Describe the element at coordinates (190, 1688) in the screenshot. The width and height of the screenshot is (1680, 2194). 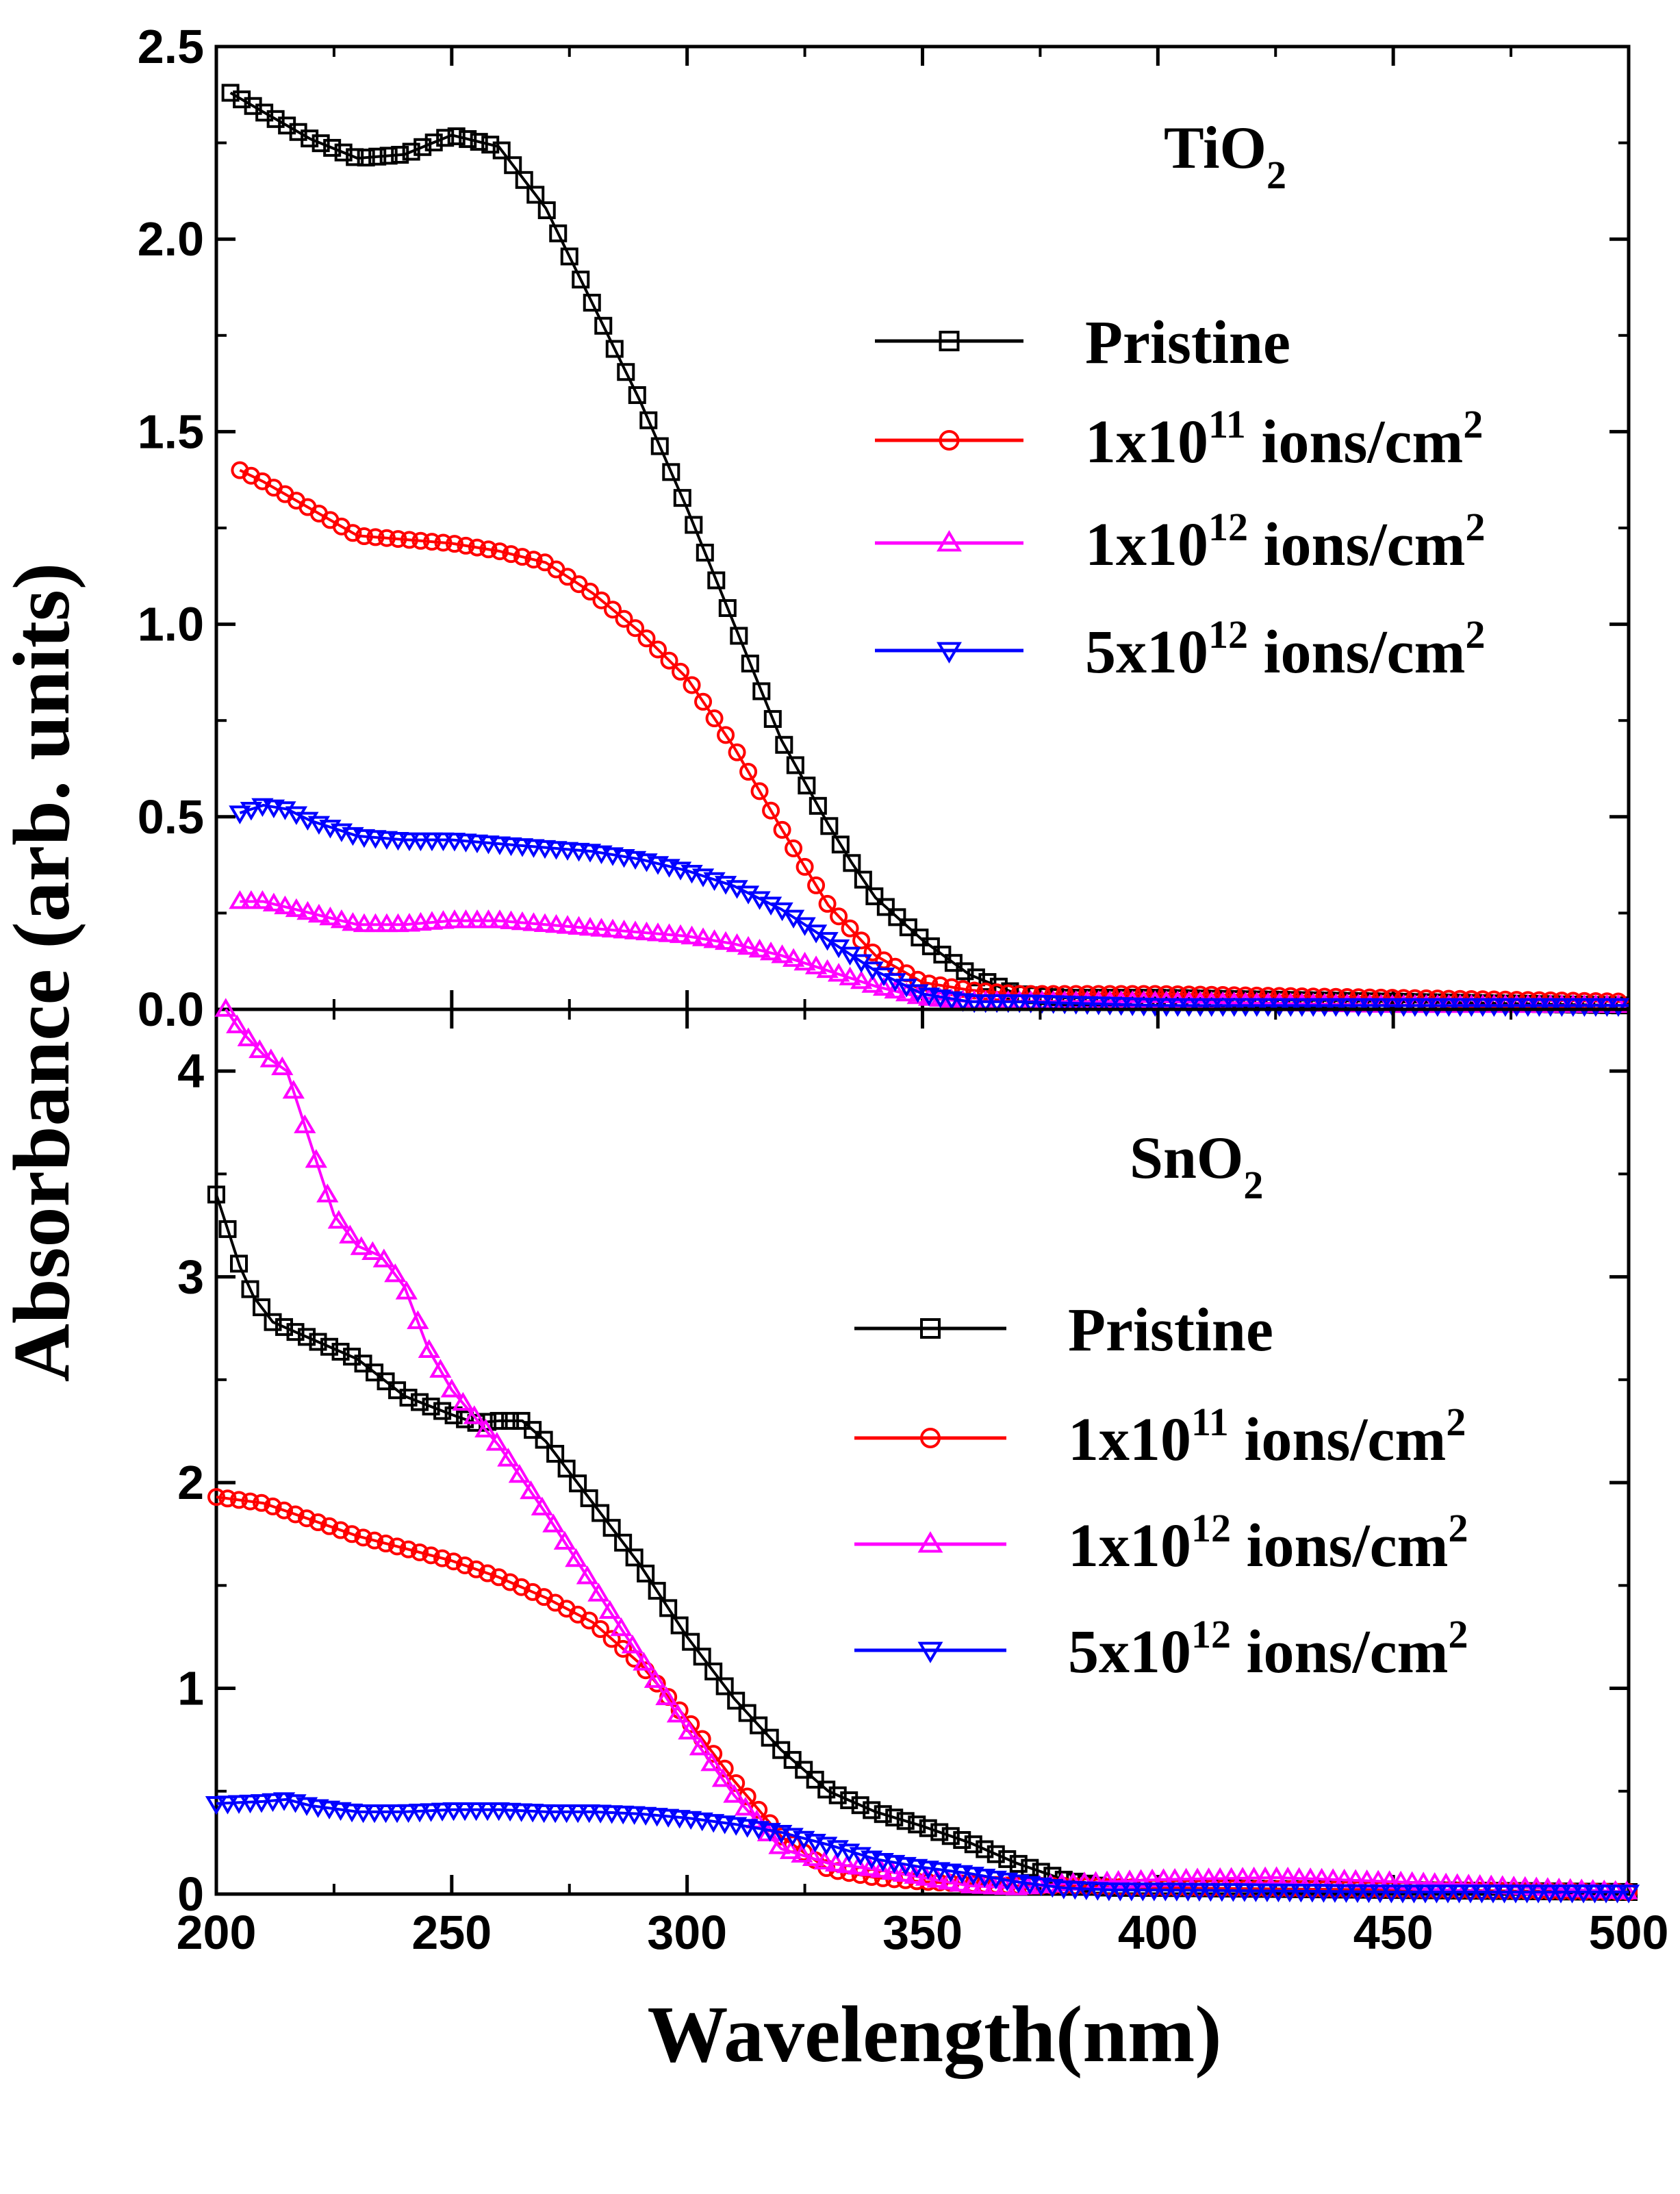
I see `y-tick-label: 1` at that location.